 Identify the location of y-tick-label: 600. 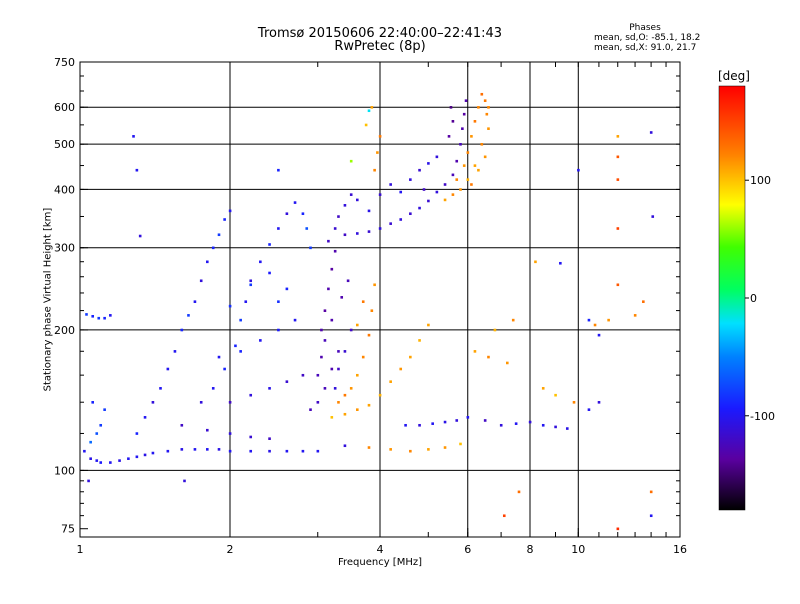
(64, 107).